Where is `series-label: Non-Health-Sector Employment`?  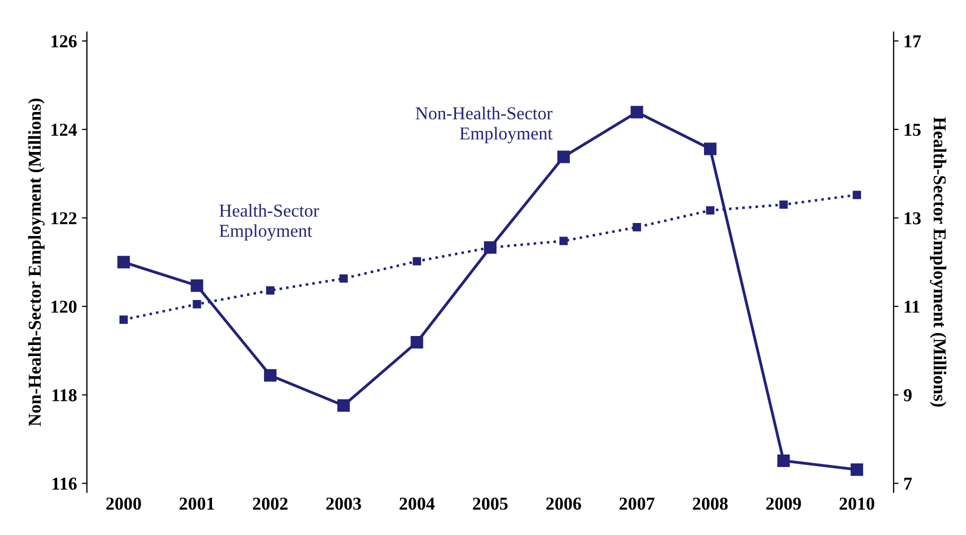
series-label: Non-Health-Sector Employment is located at coordinates (484, 125).